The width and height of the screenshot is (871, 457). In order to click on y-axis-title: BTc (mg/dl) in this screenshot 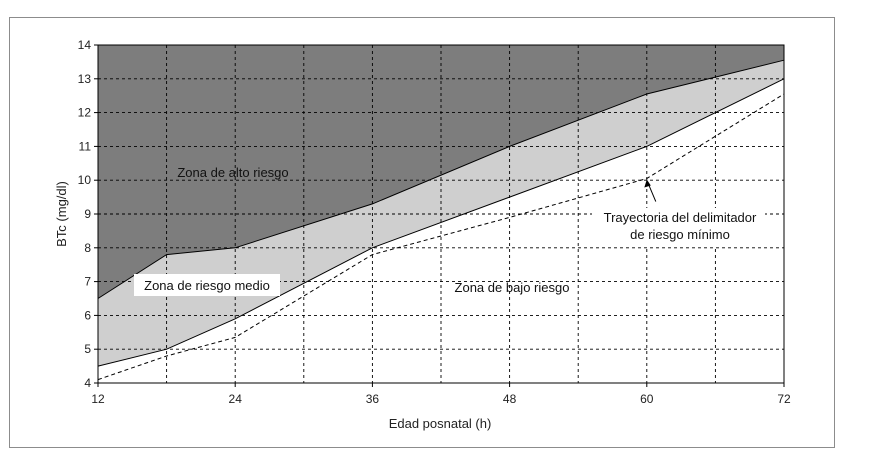, I will do `click(61, 214)`.